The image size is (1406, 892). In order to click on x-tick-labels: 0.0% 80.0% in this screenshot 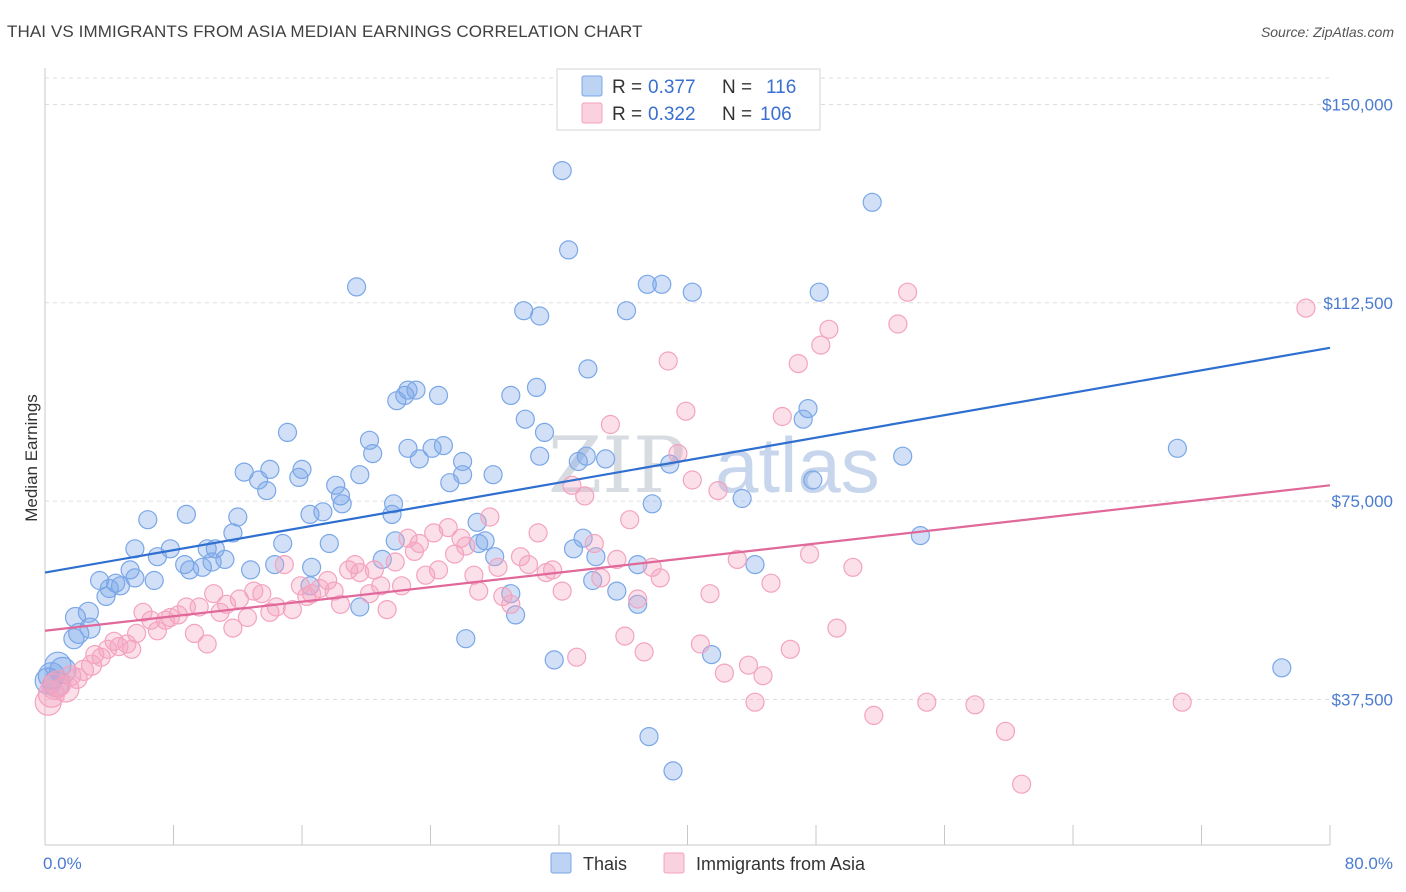, I will do `click(718, 863)`.